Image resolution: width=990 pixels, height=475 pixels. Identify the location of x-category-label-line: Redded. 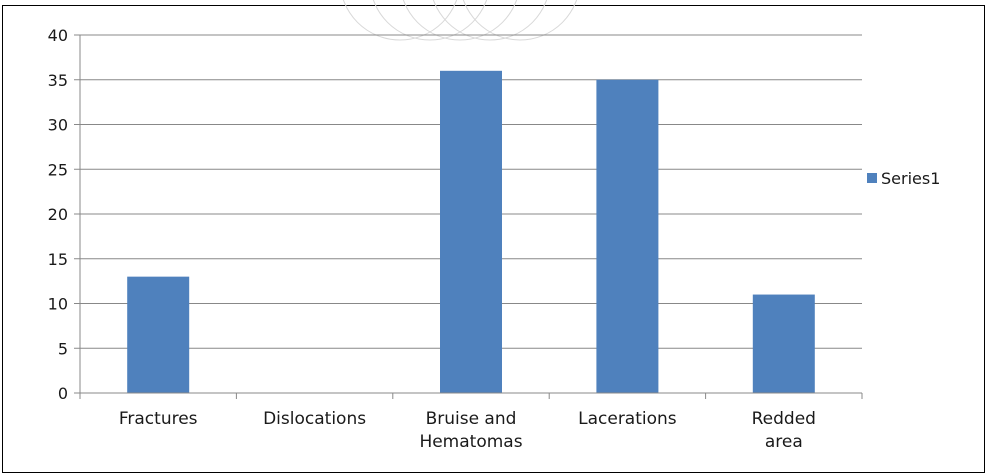
(784, 419).